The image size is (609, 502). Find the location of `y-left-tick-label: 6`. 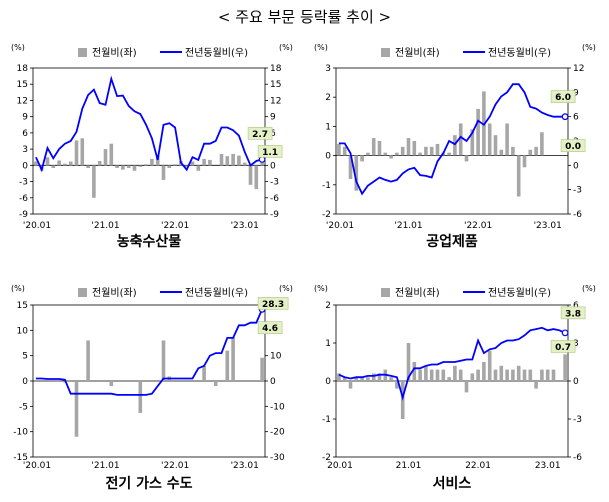

y-left-tick-label: 6 is located at coordinates (25, 134).